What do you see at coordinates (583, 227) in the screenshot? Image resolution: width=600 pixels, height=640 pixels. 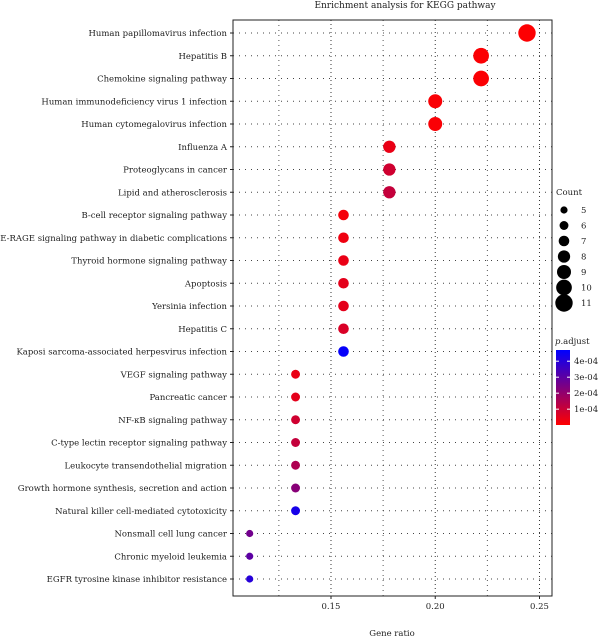 I see `count-legend-label: 6` at bounding box center [583, 227].